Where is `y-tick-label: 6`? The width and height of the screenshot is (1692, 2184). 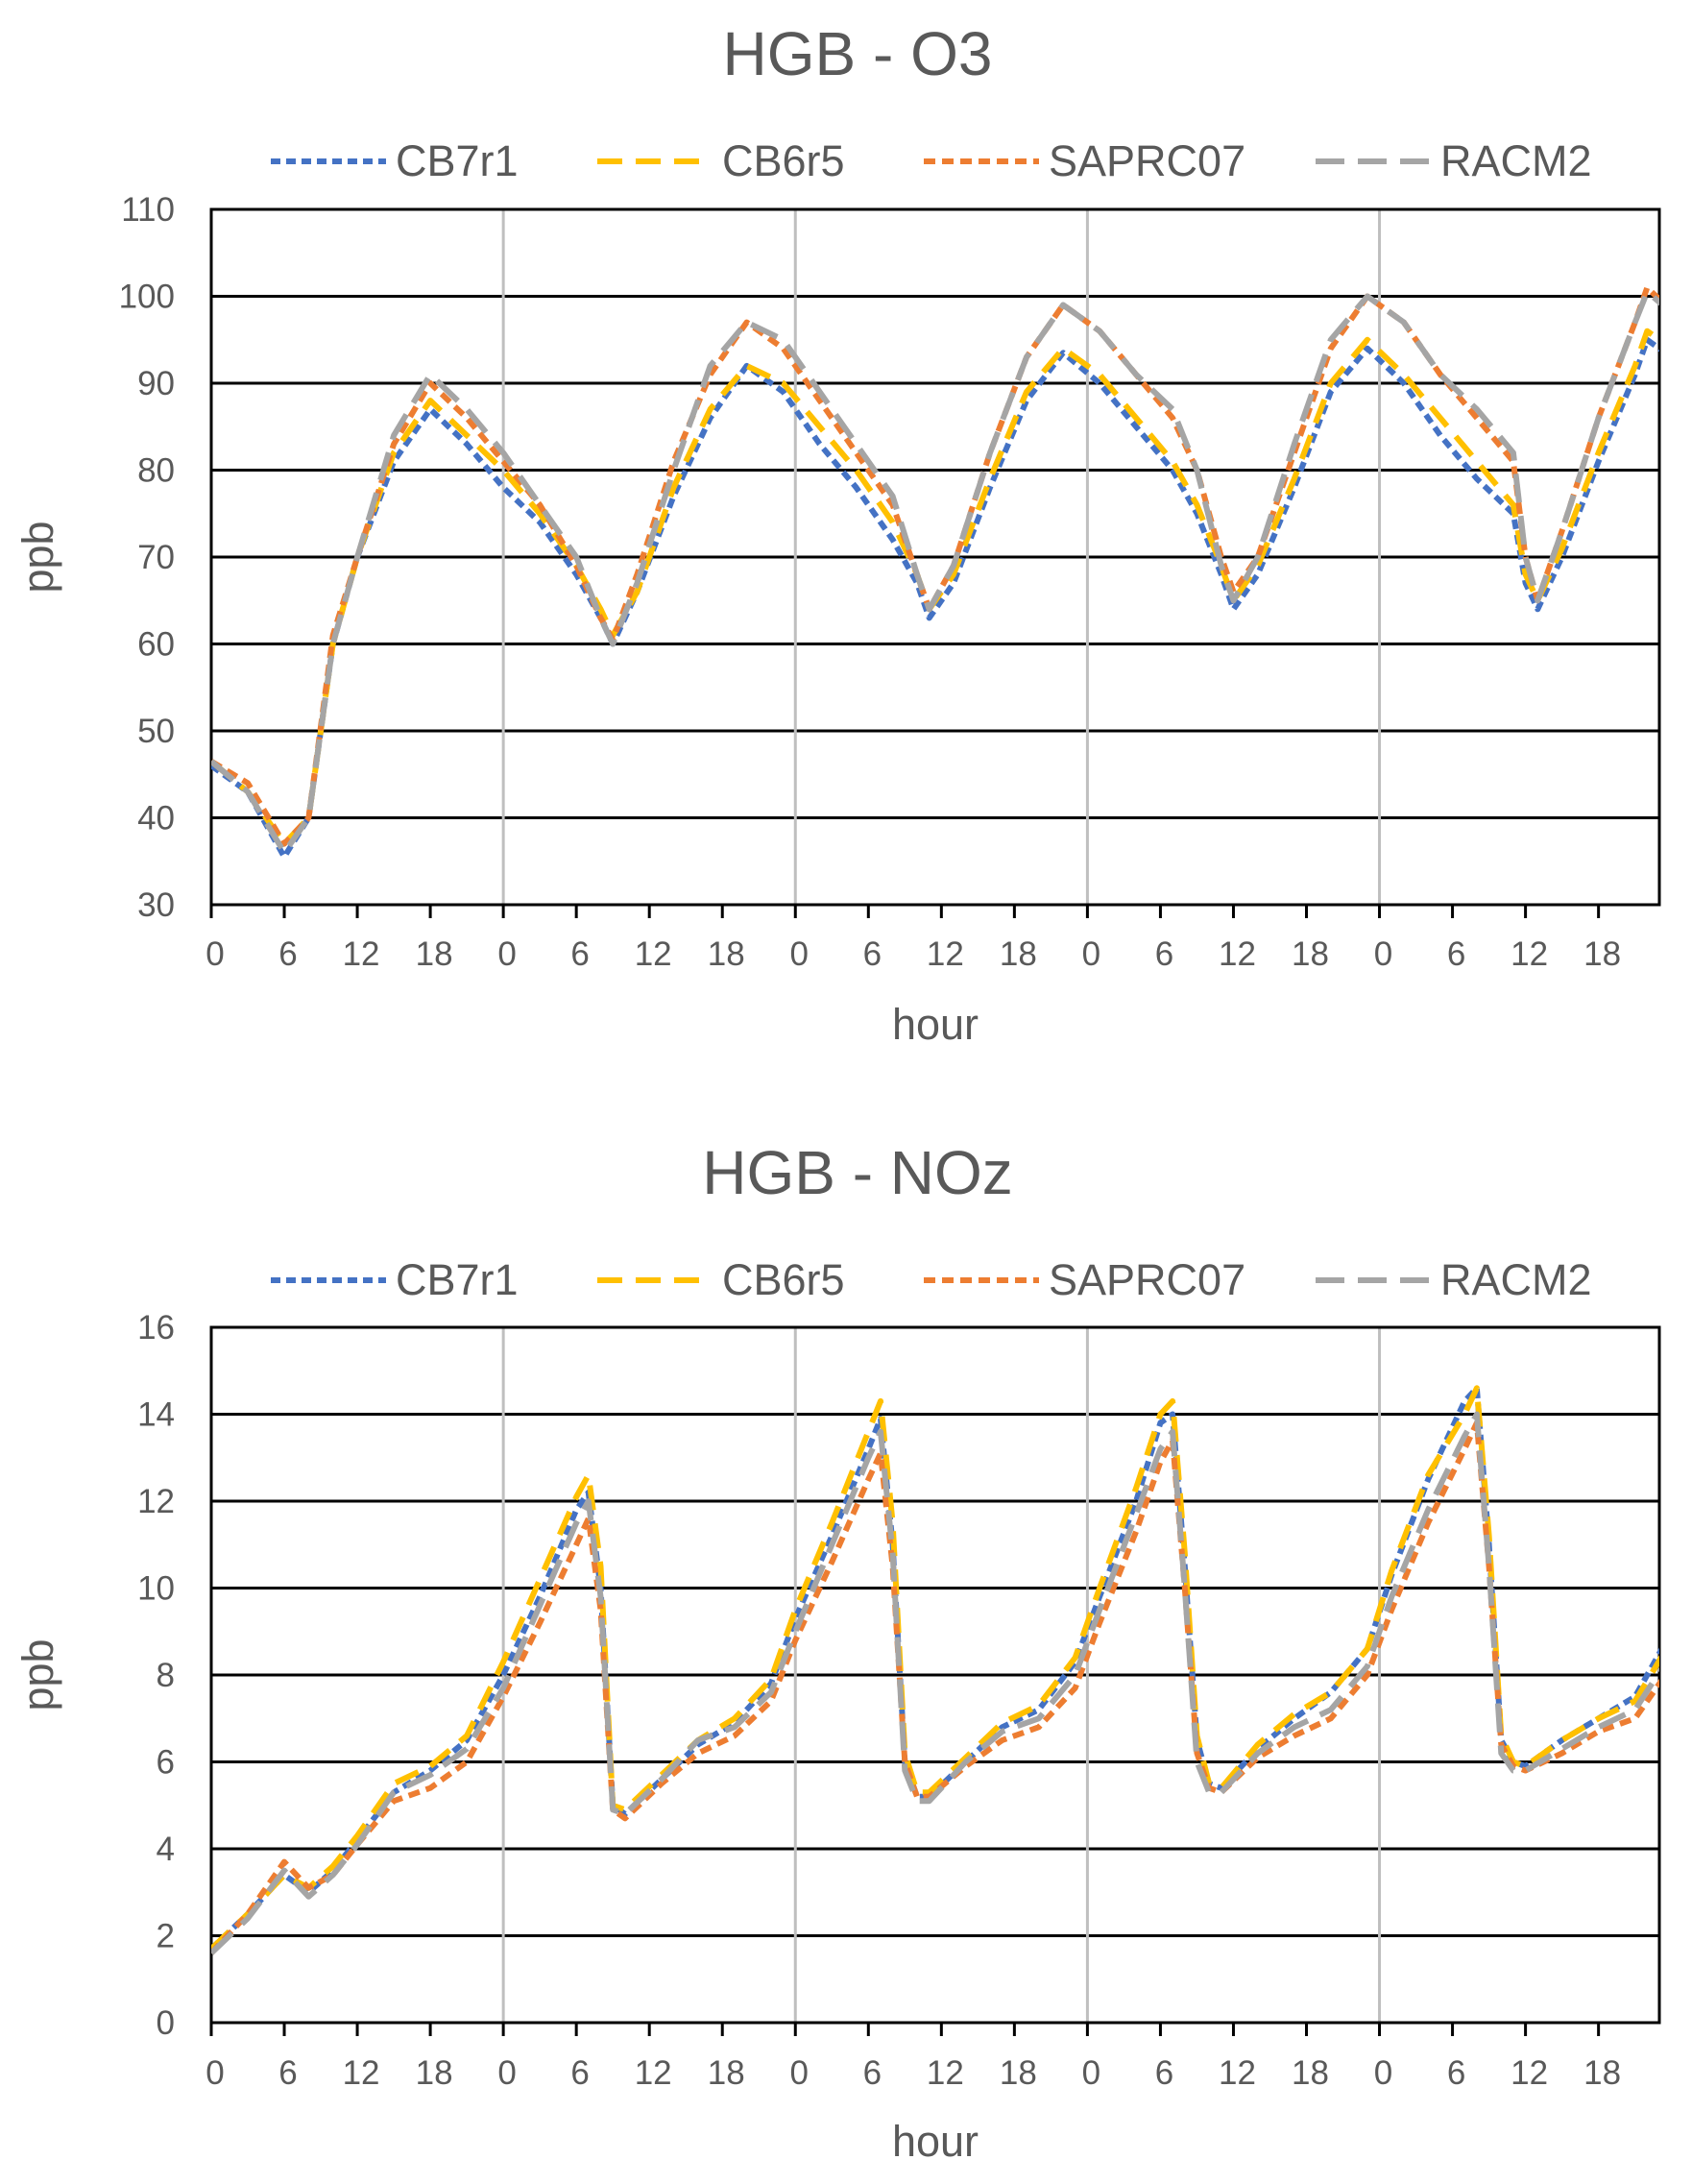 y-tick-label: 6 is located at coordinates (166, 1763).